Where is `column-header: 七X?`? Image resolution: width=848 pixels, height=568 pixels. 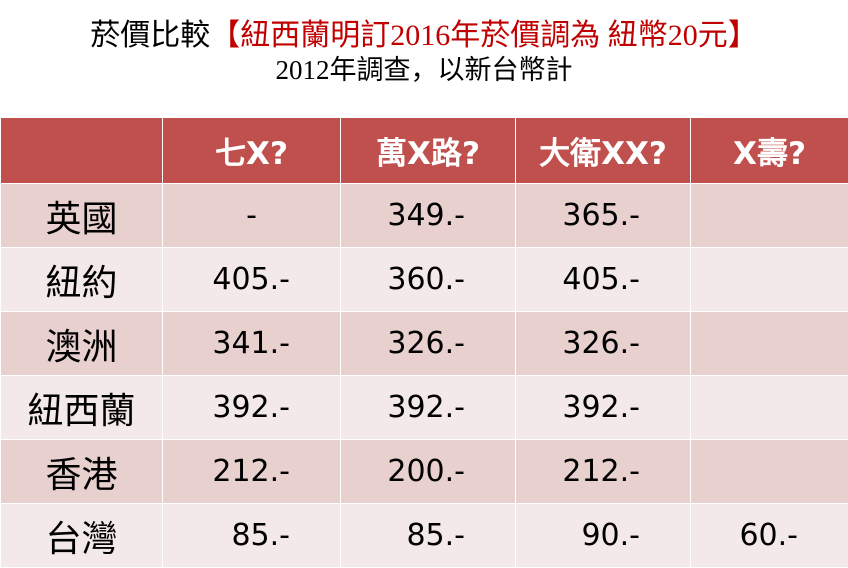
column-header: 七X? is located at coordinates (252, 151).